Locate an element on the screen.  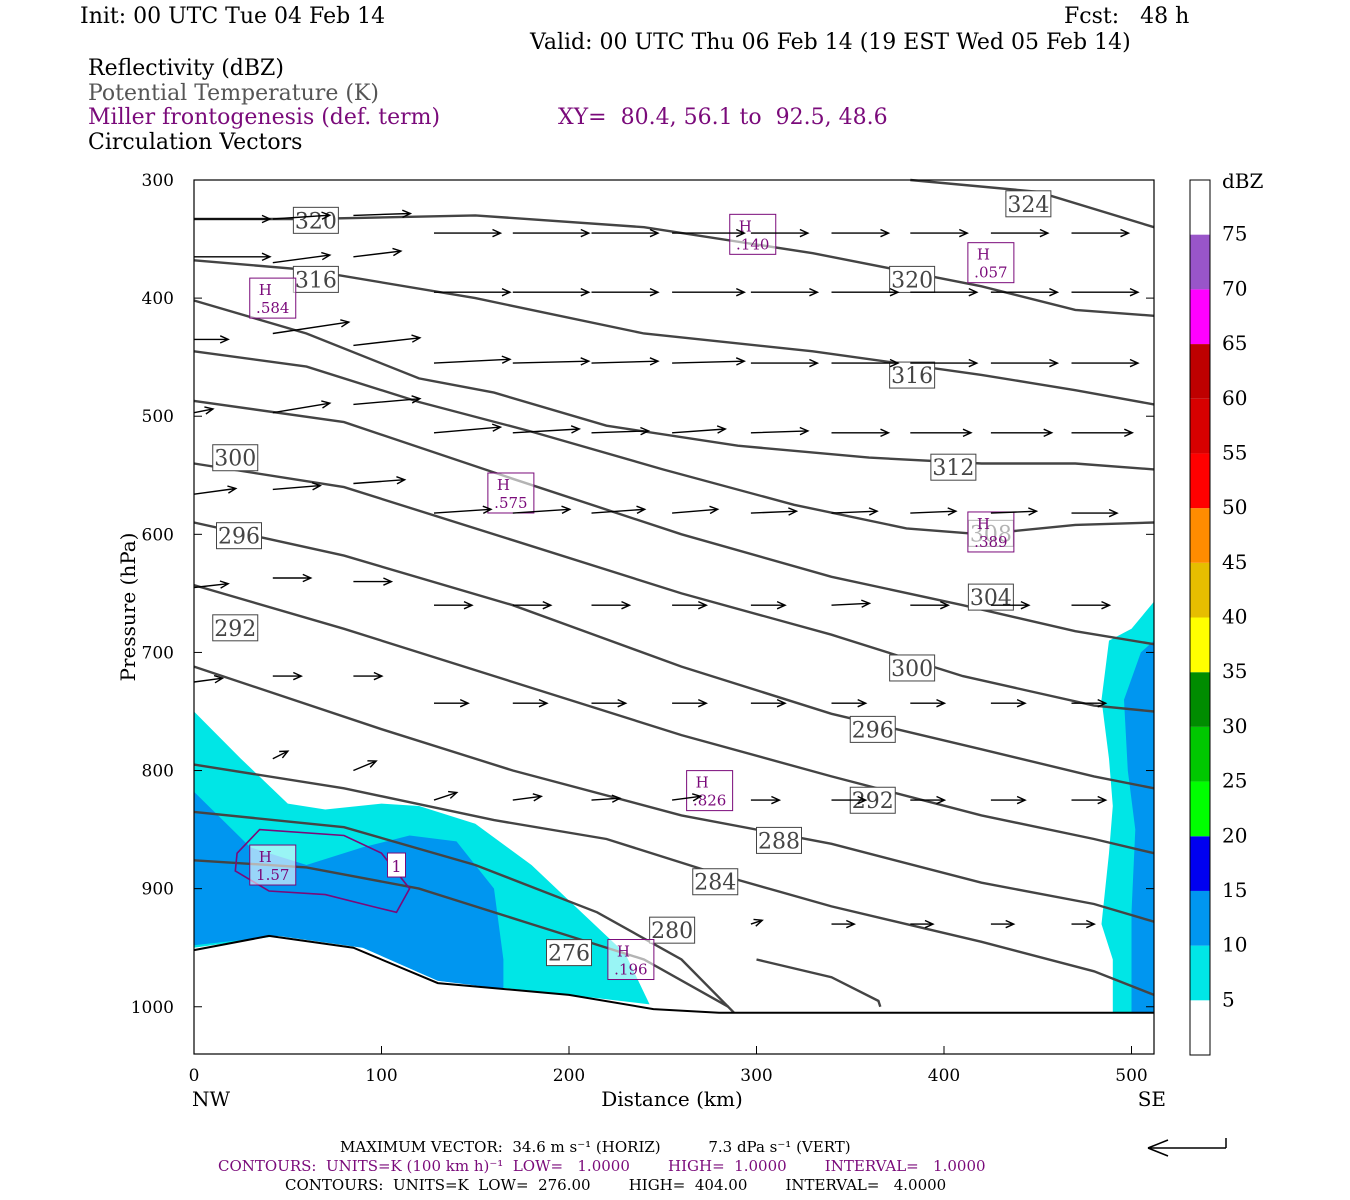
field-circulation-vectors: Circulation Vectors is located at coordinates (195, 142).